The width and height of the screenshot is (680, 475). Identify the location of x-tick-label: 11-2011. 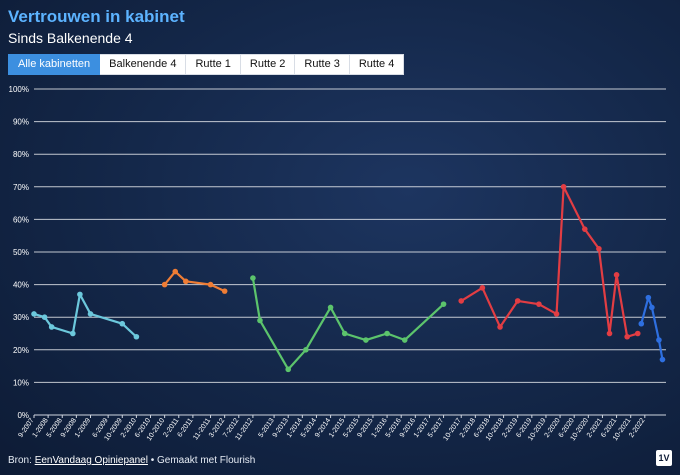
(202, 429).